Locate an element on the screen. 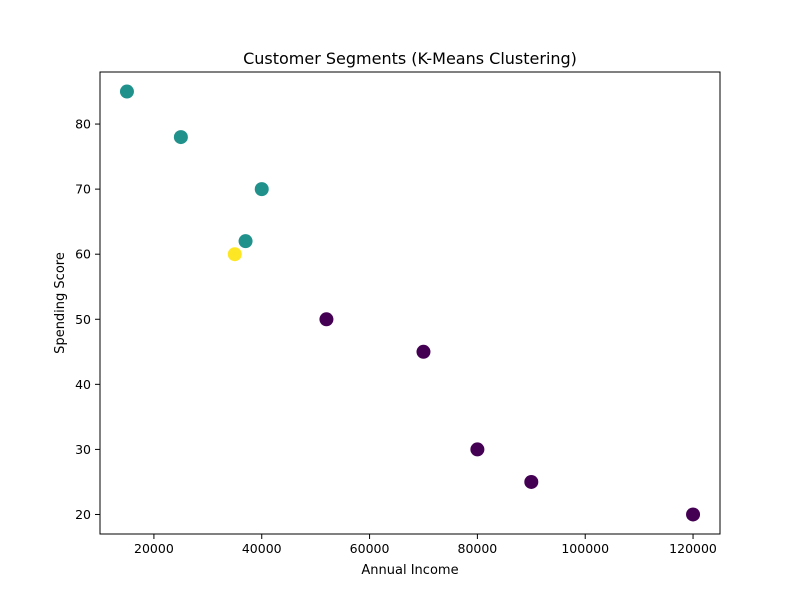  x-tick-label: 80000 is located at coordinates (478, 548).